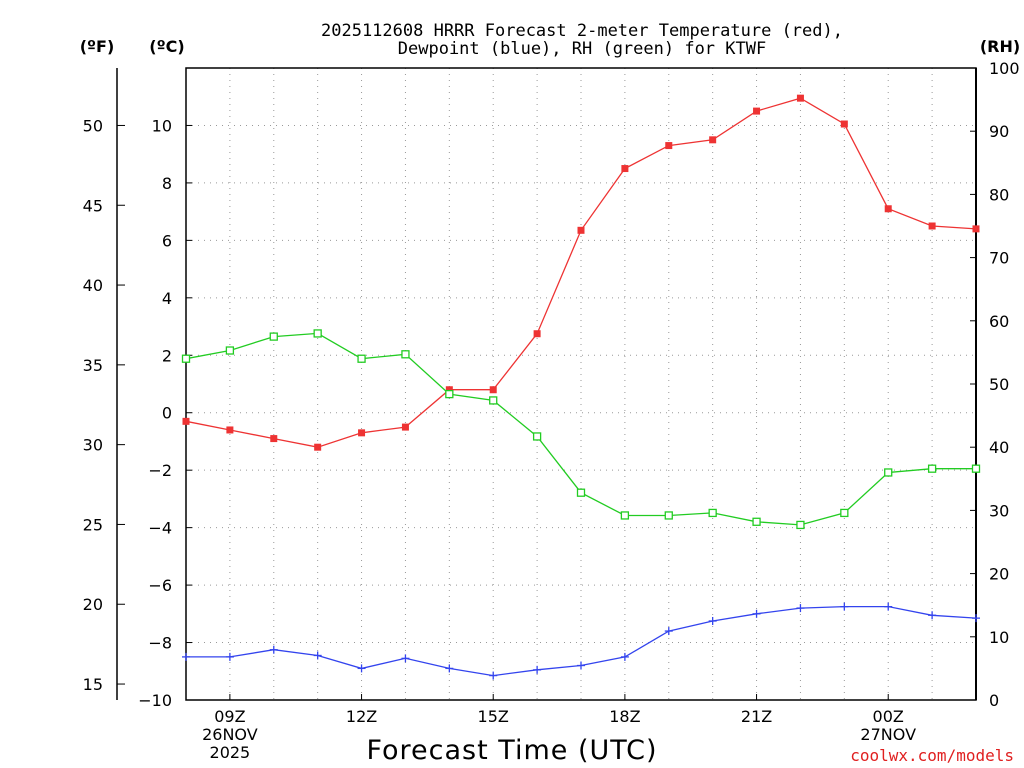 The width and height of the screenshot is (1024, 768). Describe the element at coordinates (999, 574) in the screenshot. I see `rh-tick-label: 20` at that location.